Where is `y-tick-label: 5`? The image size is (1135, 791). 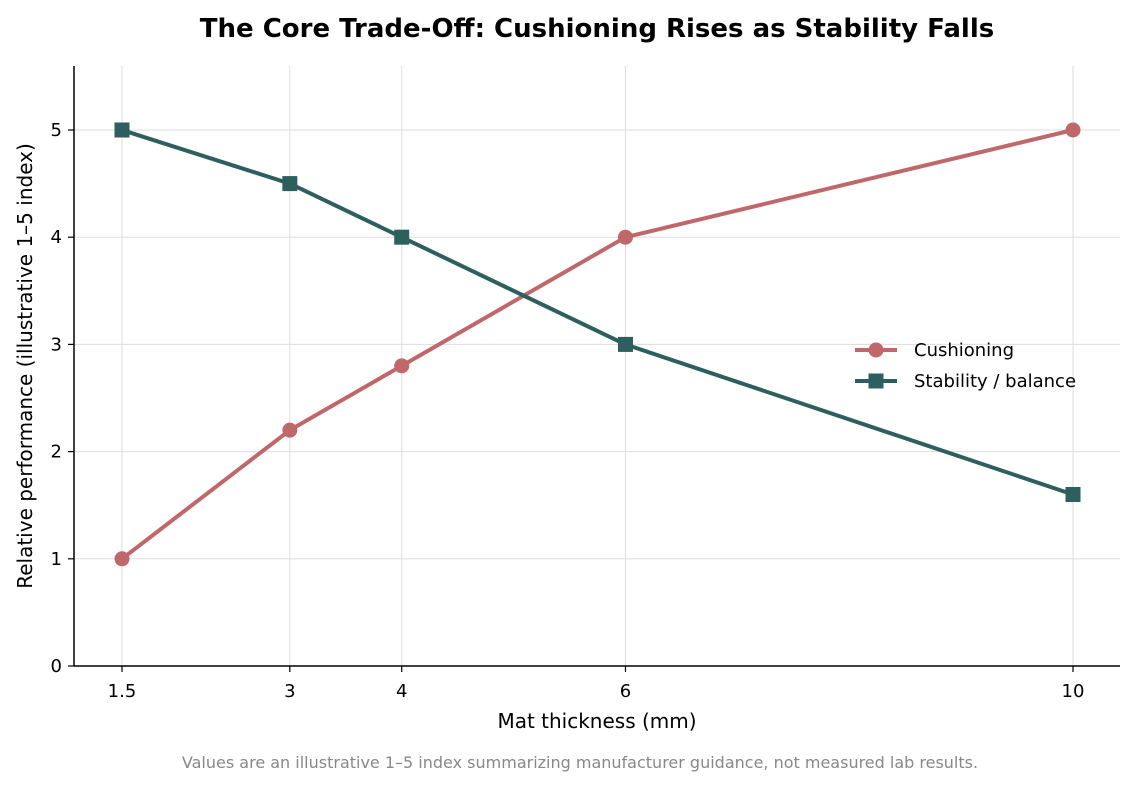
y-tick-label: 5 is located at coordinates (56, 130).